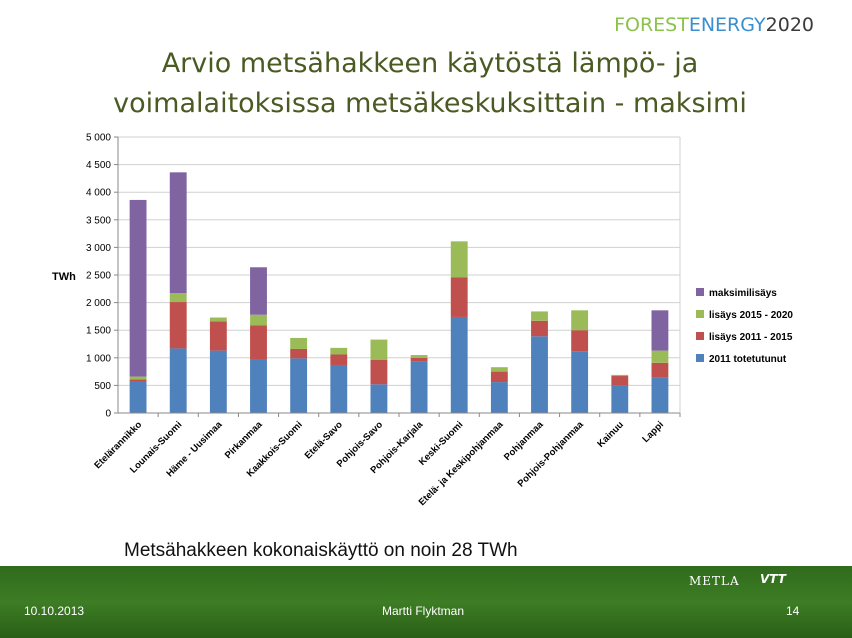 The image size is (852, 638). Describe the element at coordinates (748, 359) in the screenshot. I see `legend-label: 2011 totetutunut` at that location.